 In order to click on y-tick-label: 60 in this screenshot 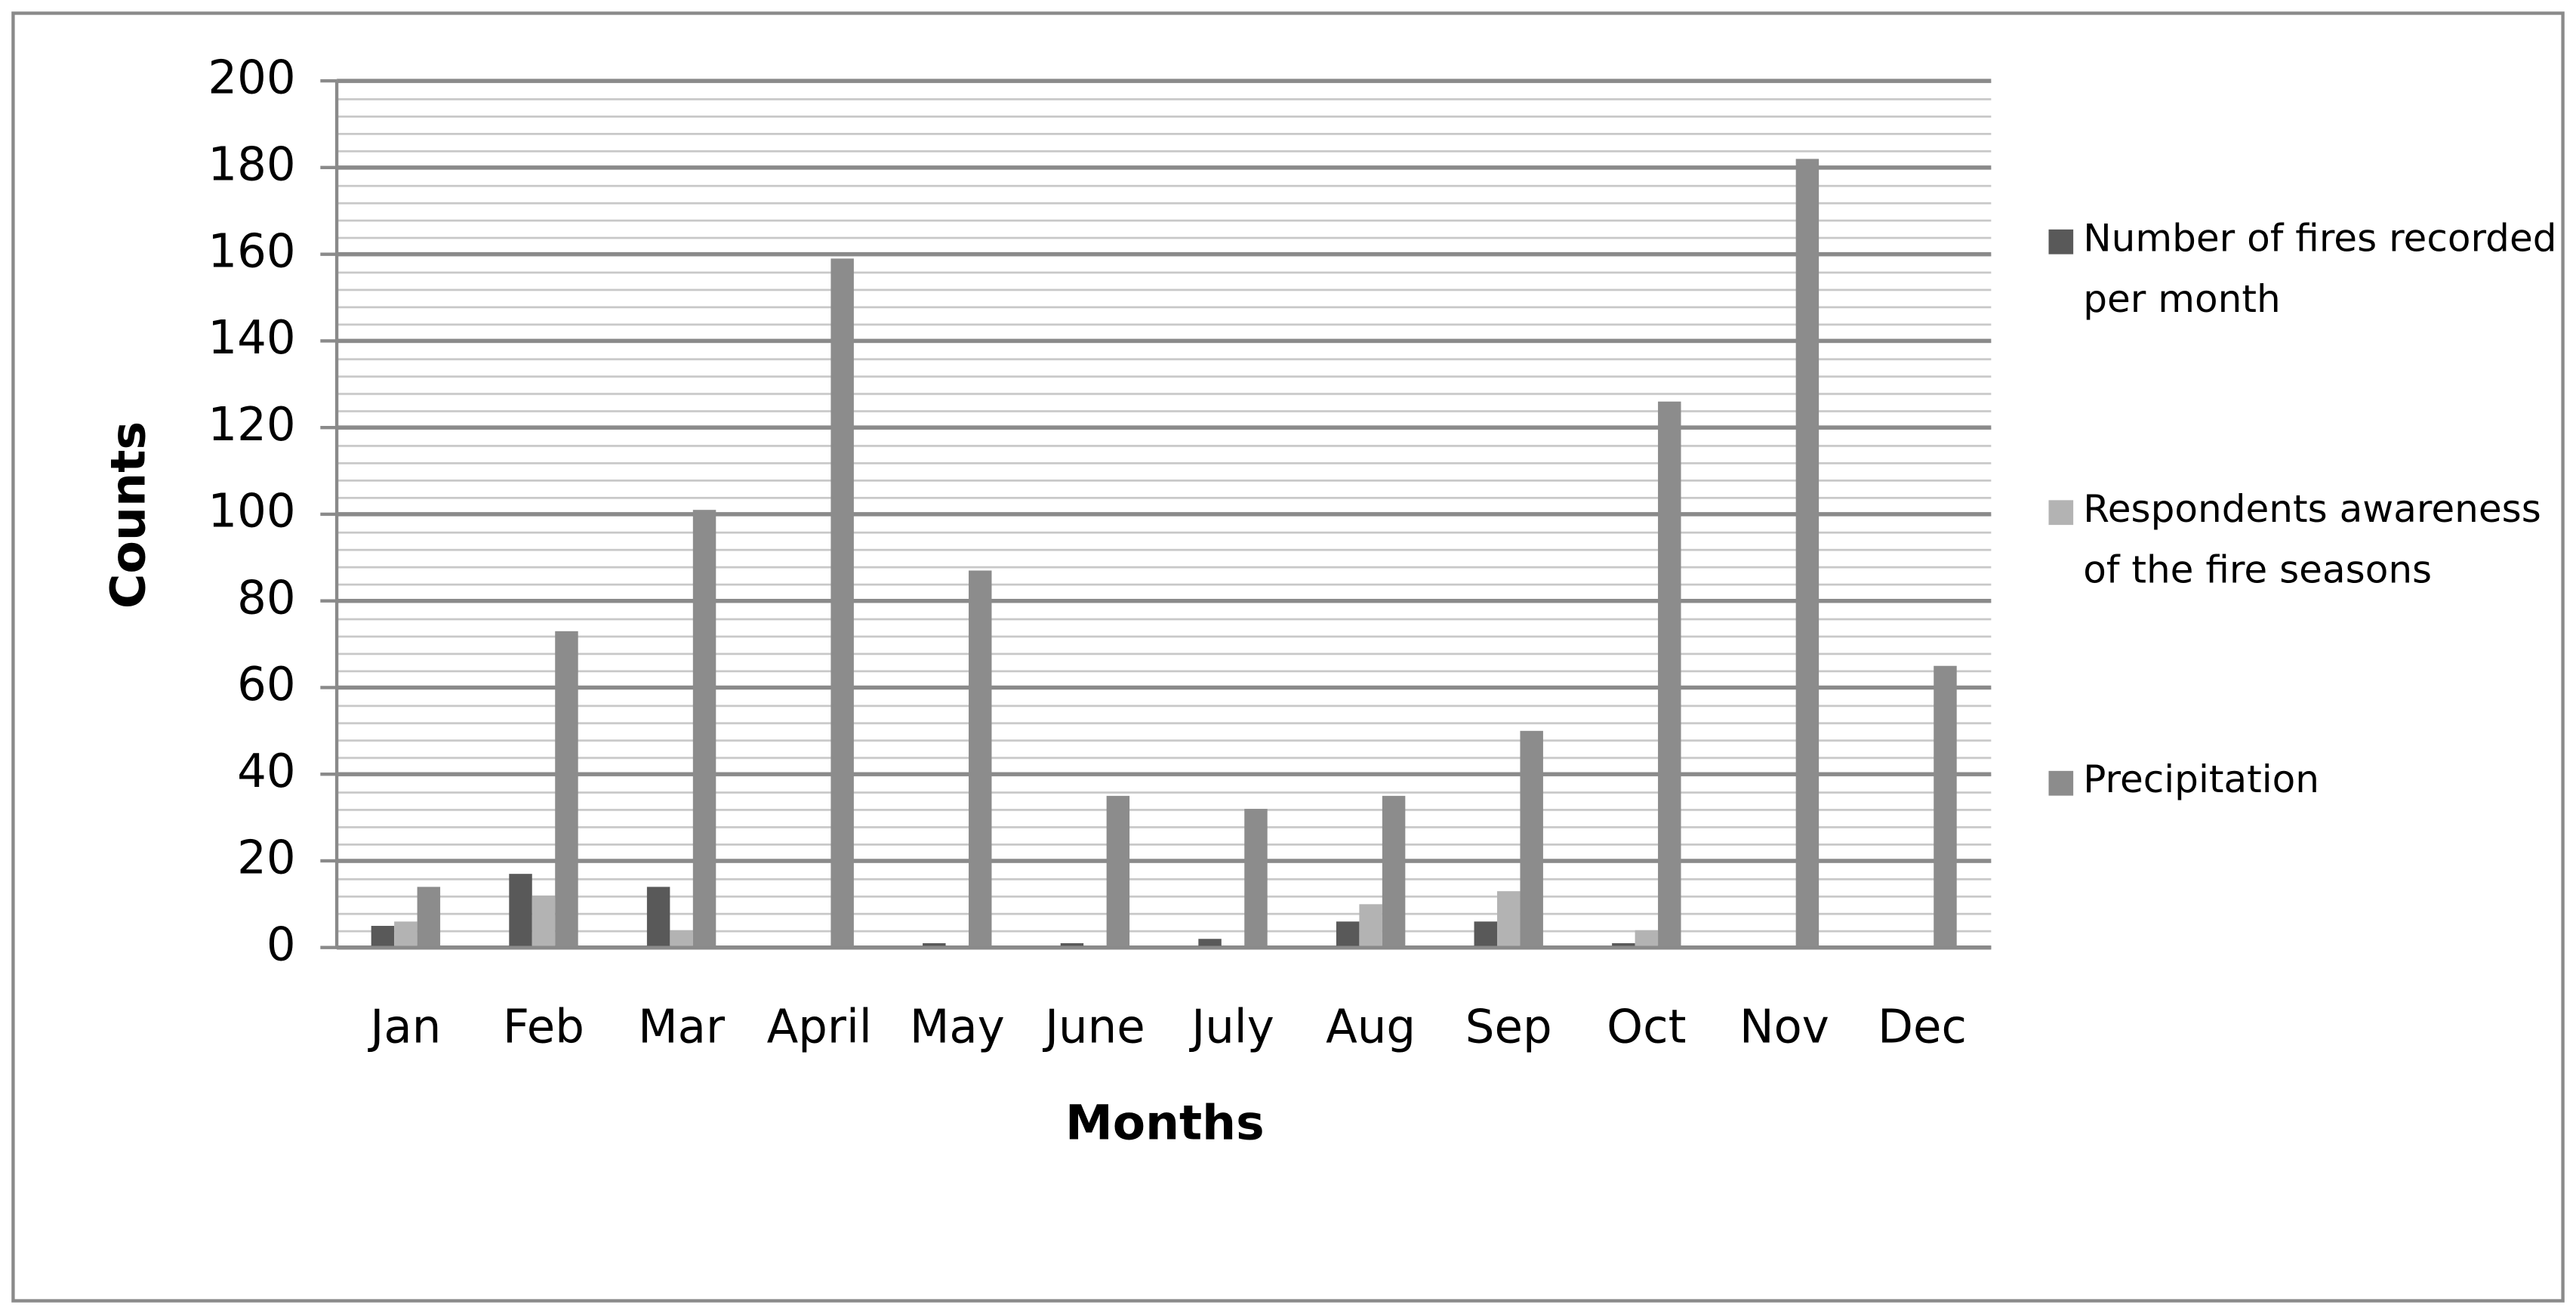, I will do `click(266, 684)`.